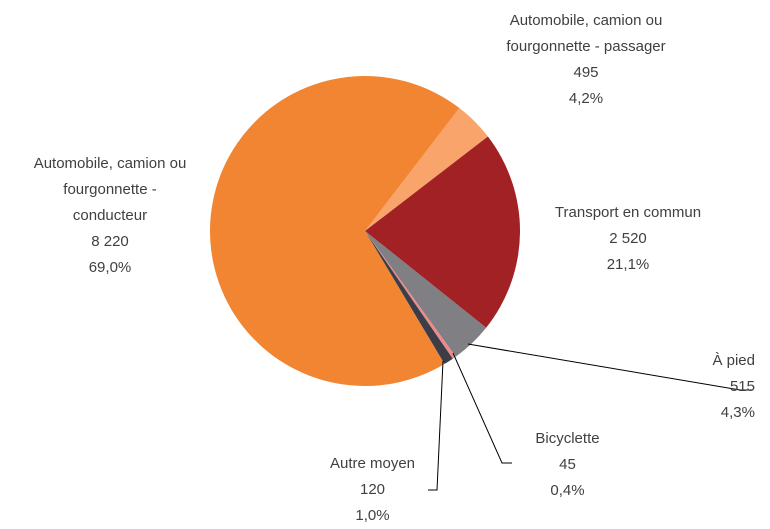 The height and width of the screenshot is (529, 770). I want to click on value-label: 8 220, so click(110, 241).